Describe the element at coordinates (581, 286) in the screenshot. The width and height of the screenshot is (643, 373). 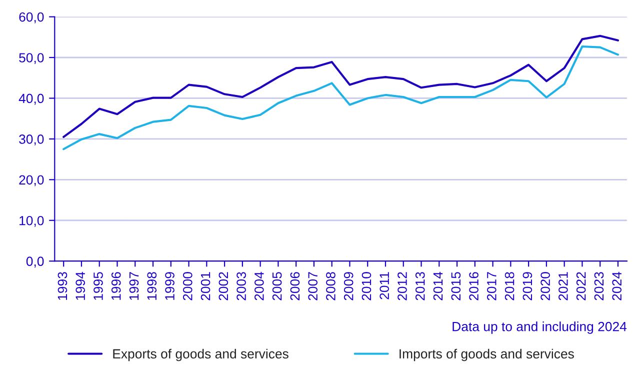
I see `x-tick-label: 2022` at that location.